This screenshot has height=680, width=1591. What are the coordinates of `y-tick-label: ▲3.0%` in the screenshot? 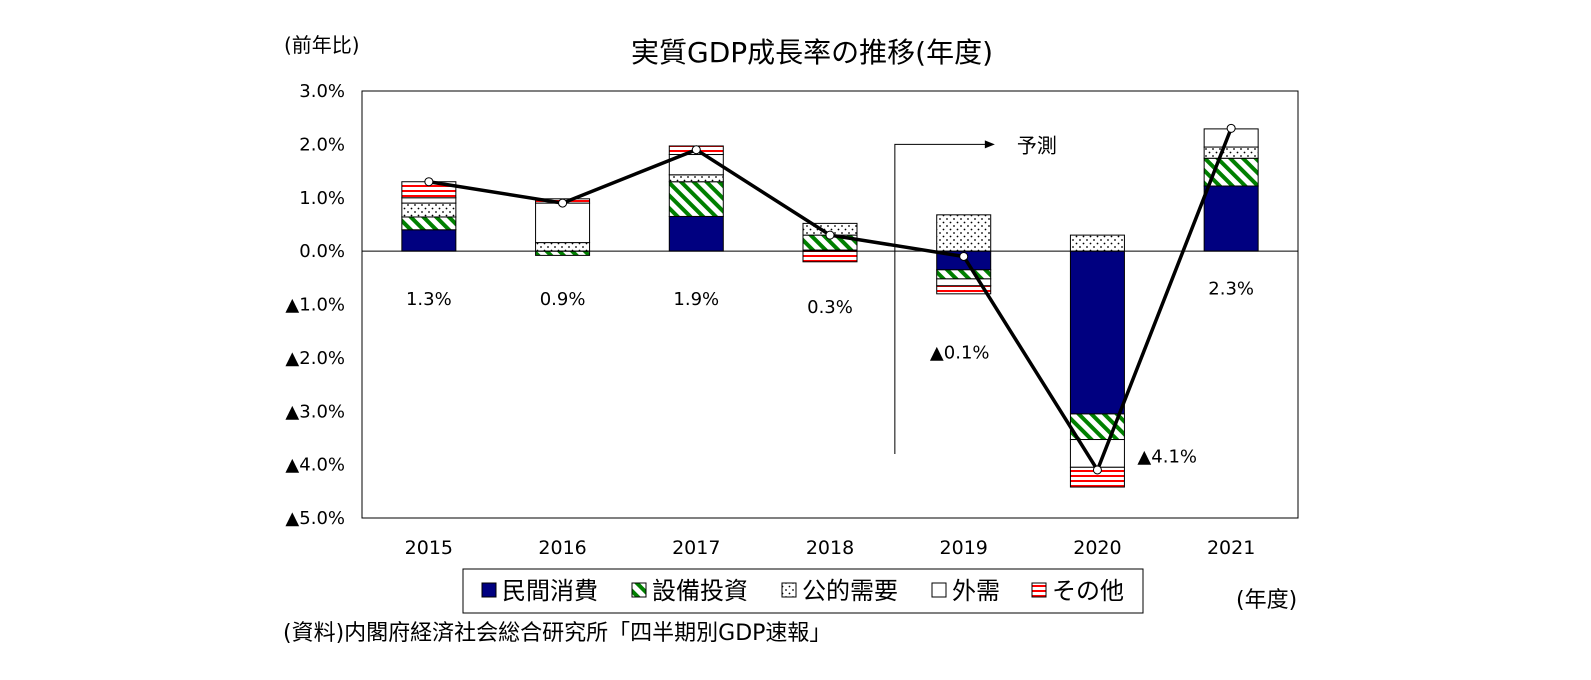 It's located at (315, 411).